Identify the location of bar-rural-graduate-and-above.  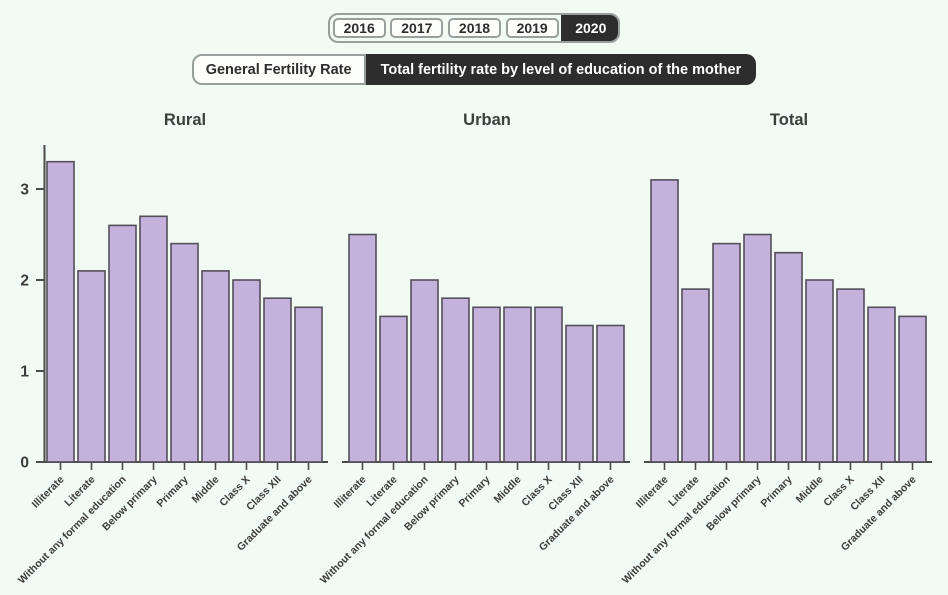
(308, 384).